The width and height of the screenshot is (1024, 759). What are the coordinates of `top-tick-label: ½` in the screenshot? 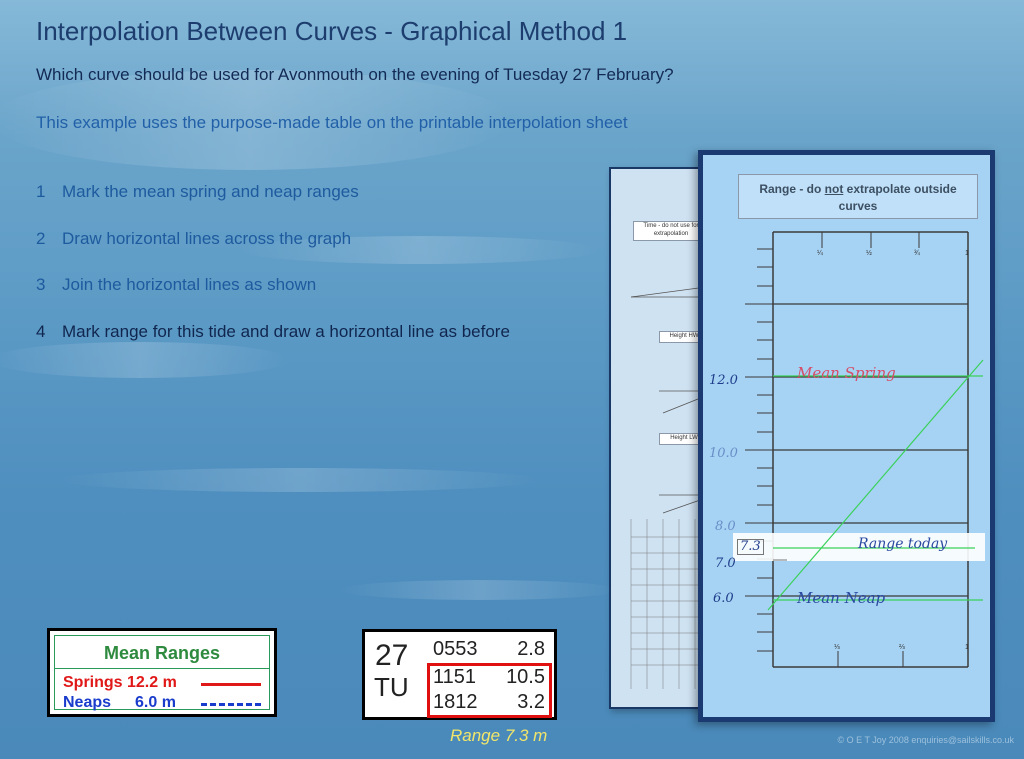 It's located at (869, 253).